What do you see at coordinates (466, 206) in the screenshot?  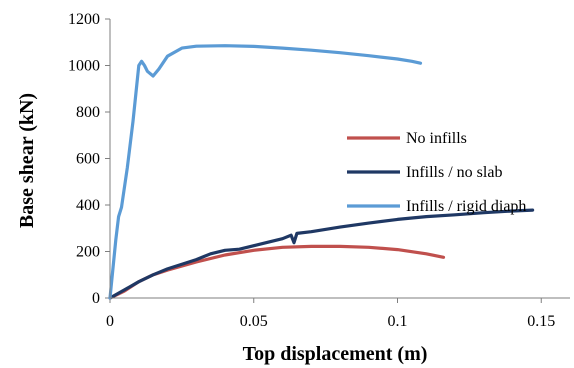 I see `legend-label-3: Infills / rigid diaph` at bounding box center [466, 206].